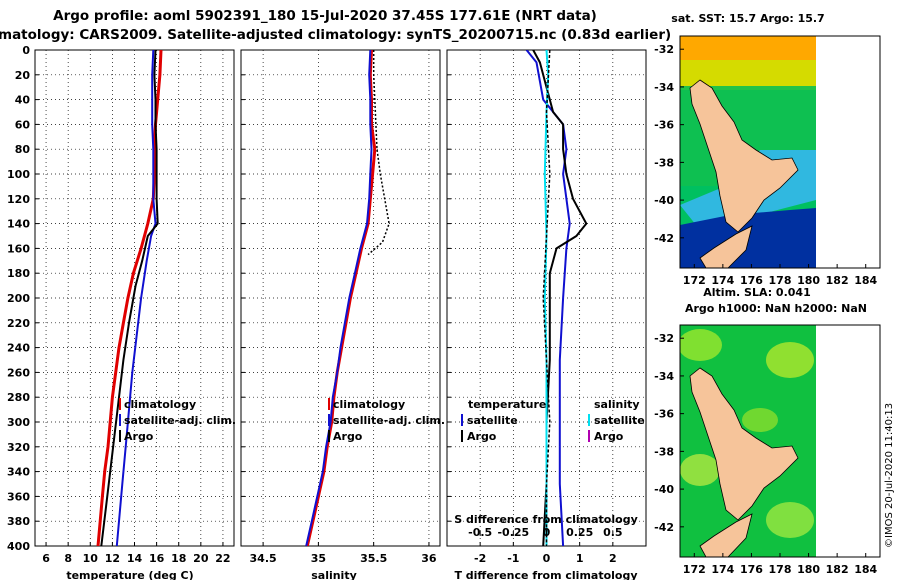 The height and width of the screenshot is (580, 900). What do you see at coordinates (619, 420) in the screenshot?
I see `legend-s-satellite: satellite` at bounding box center [619, 420].